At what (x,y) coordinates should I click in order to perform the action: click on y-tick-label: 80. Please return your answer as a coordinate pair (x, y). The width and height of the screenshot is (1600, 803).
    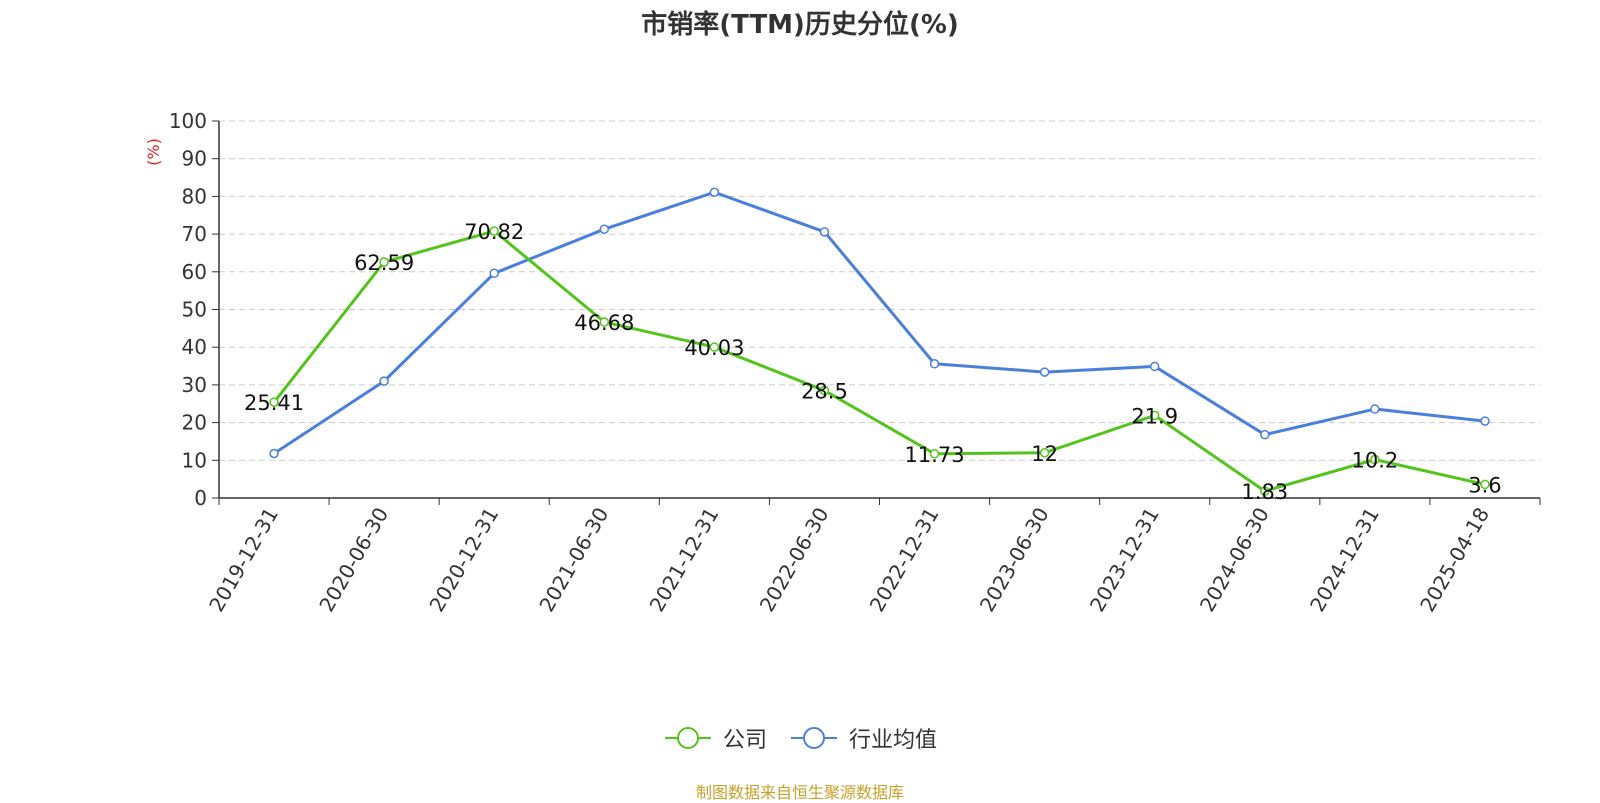
    Looking at the image, I should click on (194, 196).